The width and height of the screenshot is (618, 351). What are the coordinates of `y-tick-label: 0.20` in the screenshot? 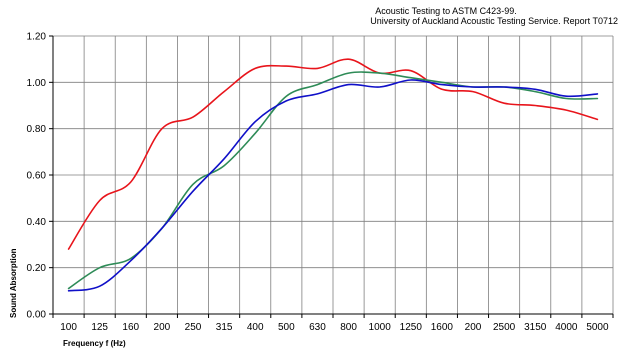 It's located at (37, 268).